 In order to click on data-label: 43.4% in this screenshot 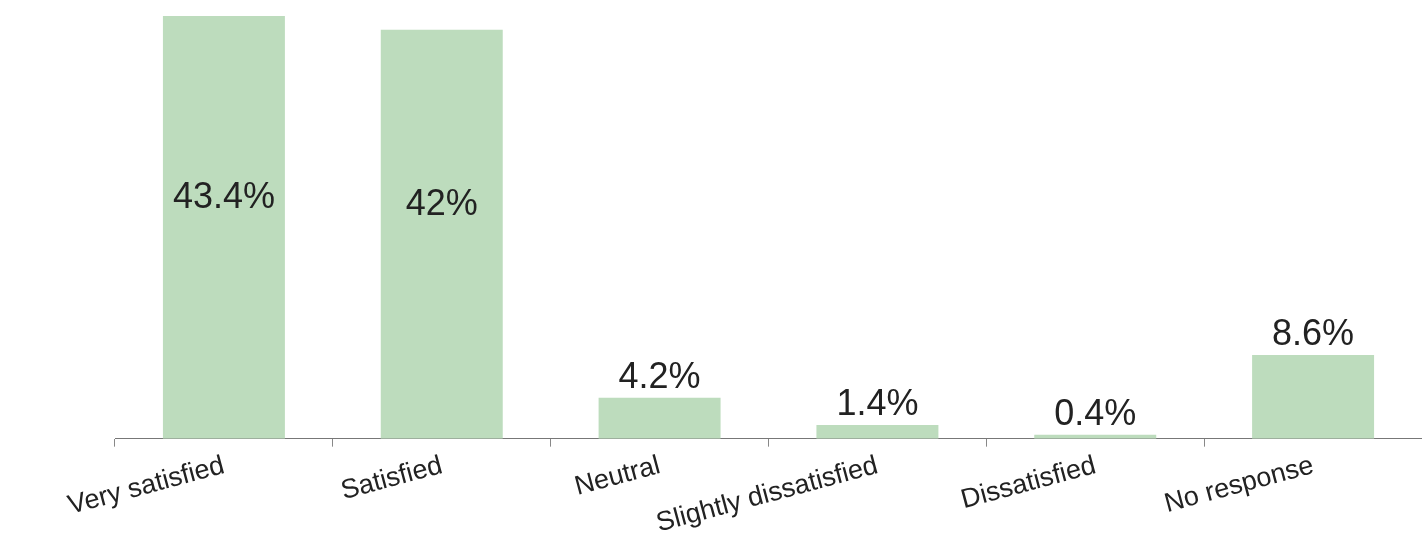, I will do `click(223, 195)`.